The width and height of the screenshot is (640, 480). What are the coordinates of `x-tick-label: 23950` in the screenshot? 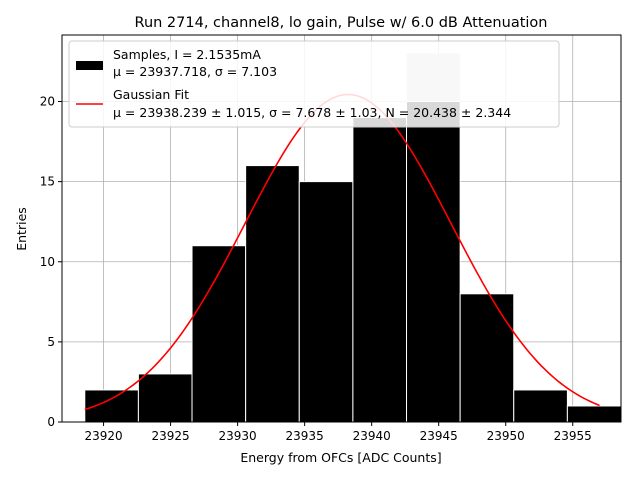 It's located at (506, 436).